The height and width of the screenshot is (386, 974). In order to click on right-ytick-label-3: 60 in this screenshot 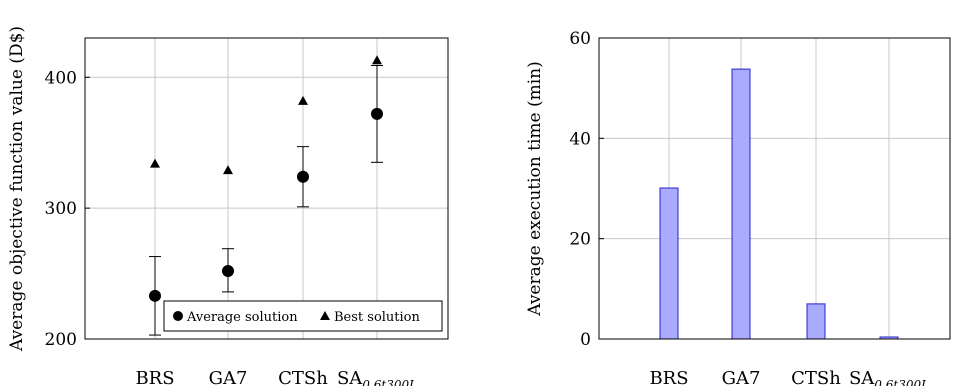, I will do `click(580, 39)`.